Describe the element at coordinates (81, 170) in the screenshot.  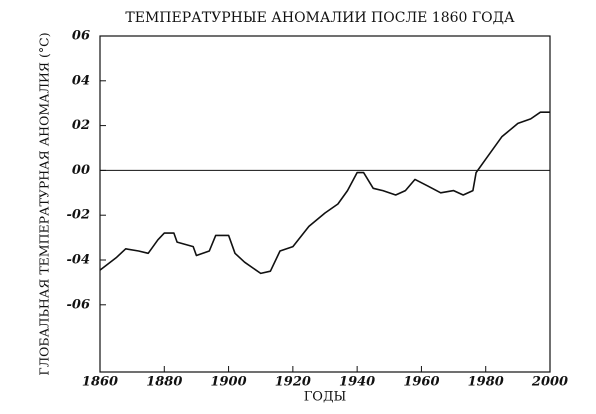
I see `y-tick-label: 00` at that location.